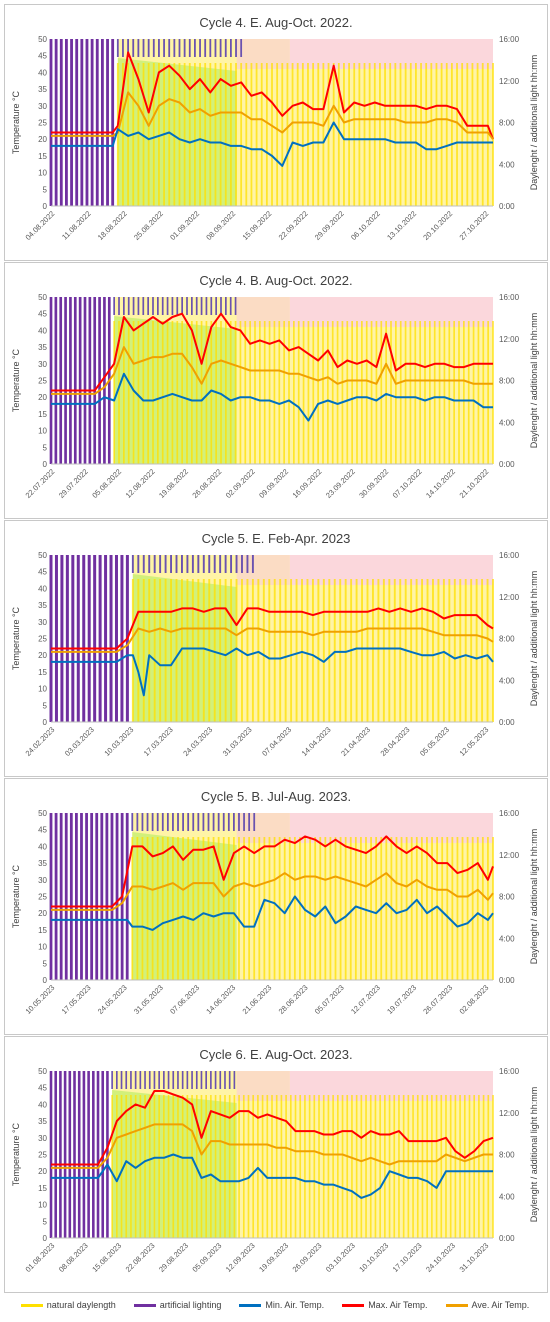  Describe the element at coordinates (240, 483) in the screenshot. I see `x-tick-label: 02.09.2022` at that location.